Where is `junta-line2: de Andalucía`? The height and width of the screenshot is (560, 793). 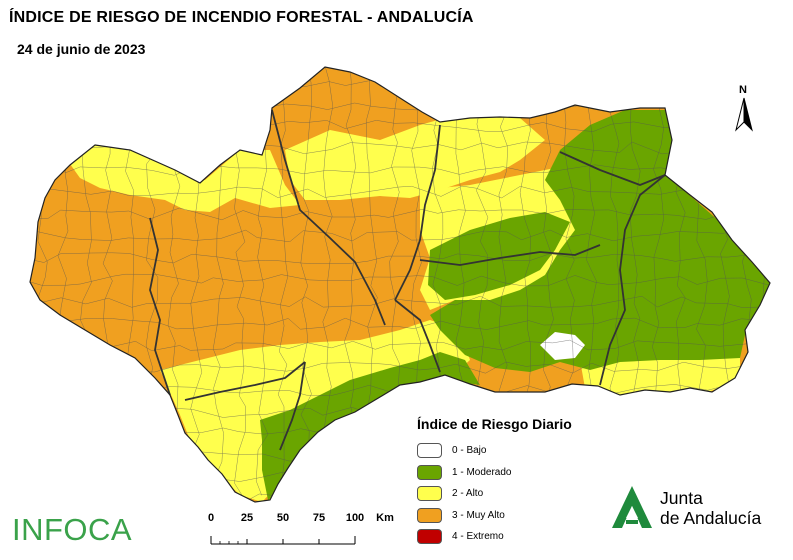
junta-line2: de Andalucía is located at coordinates (711, 518).